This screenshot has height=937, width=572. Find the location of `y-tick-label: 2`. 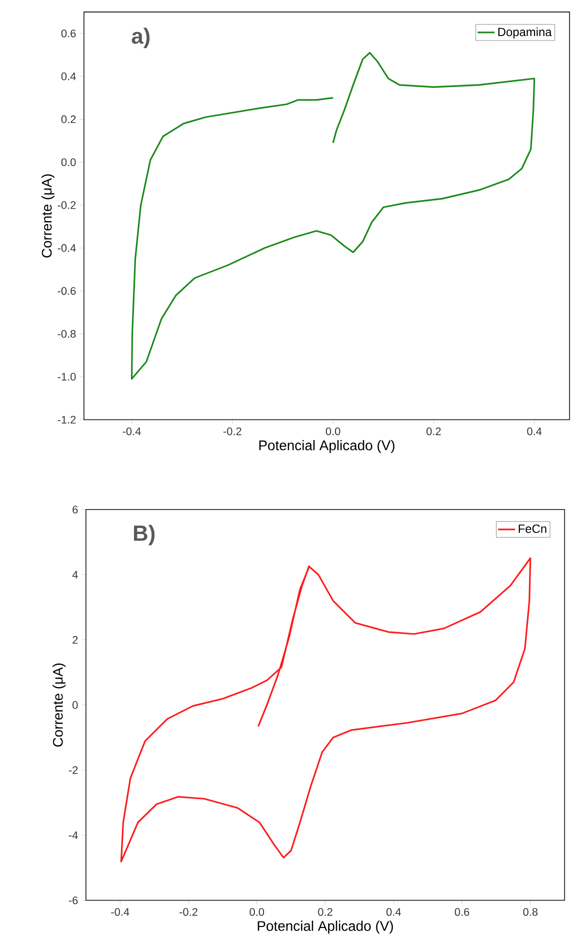

y-tick-label: 2 is located at coordinates (75, 640).